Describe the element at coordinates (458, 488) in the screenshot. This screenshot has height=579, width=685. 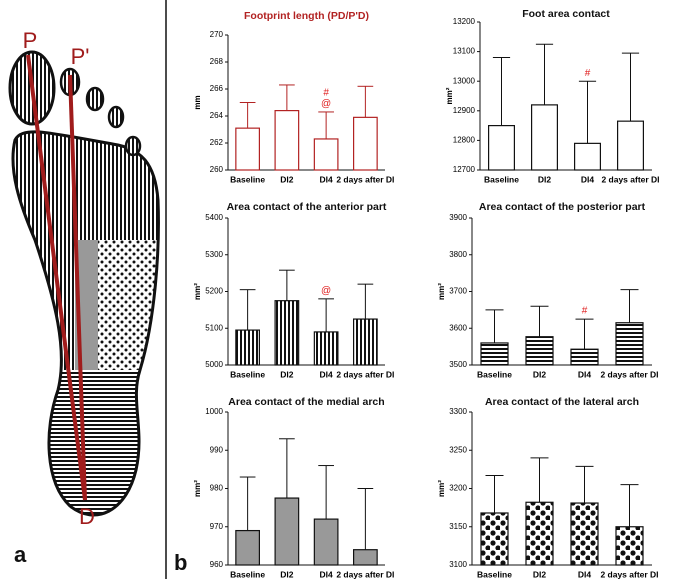
I see `y-tick-label: 3200` at that location.